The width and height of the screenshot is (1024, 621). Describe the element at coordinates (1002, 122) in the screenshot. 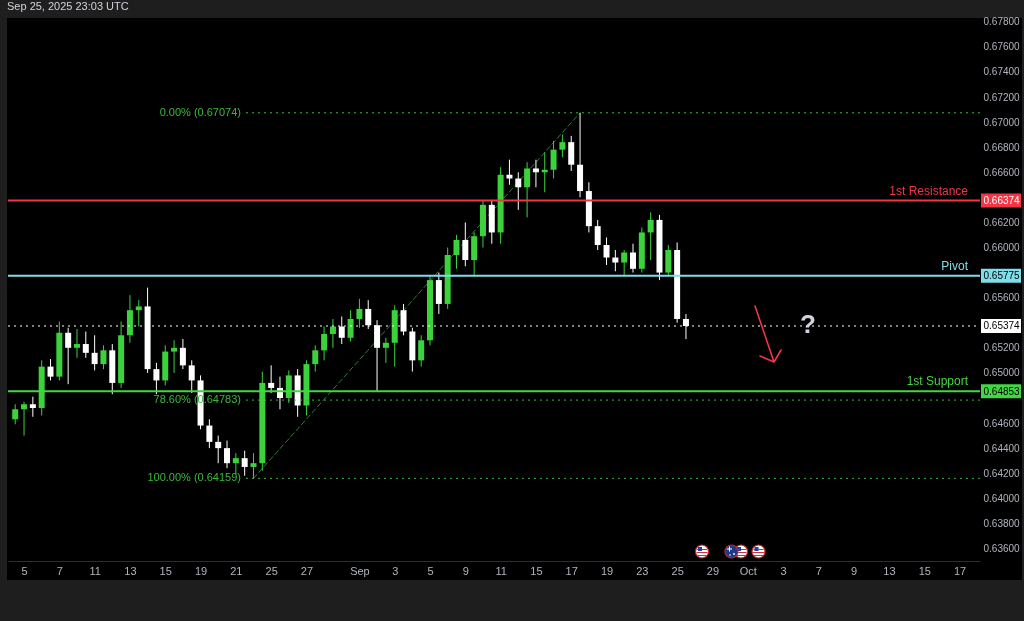

I see `y-tick-label: 0.67000` at that location.